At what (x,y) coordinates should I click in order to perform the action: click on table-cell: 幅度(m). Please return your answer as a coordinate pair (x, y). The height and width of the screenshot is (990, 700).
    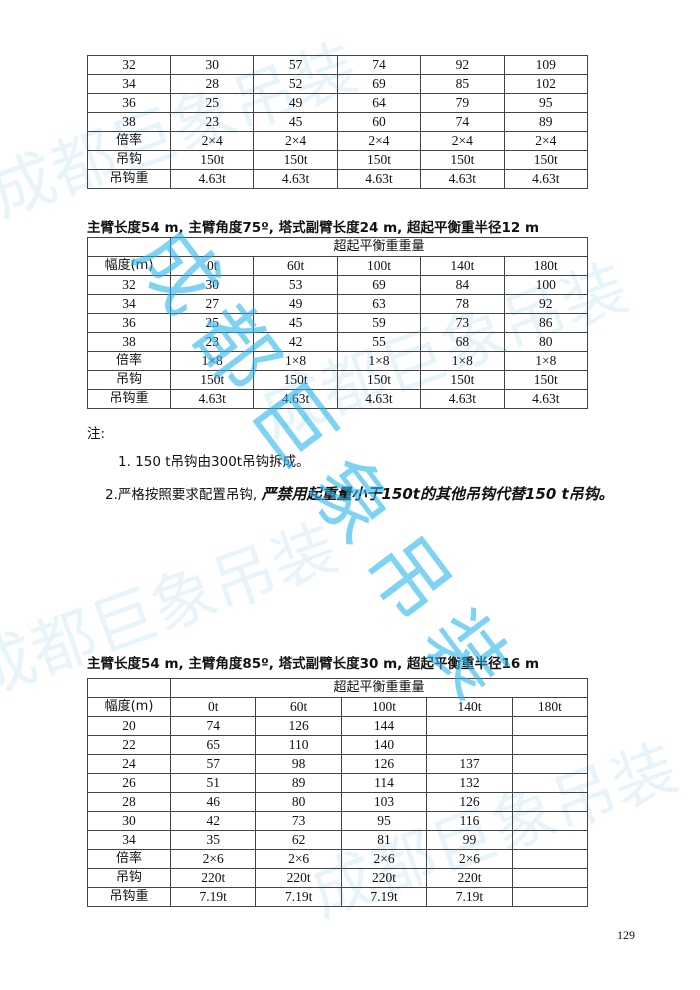
    Looking at the image, I should click on (129, 707).